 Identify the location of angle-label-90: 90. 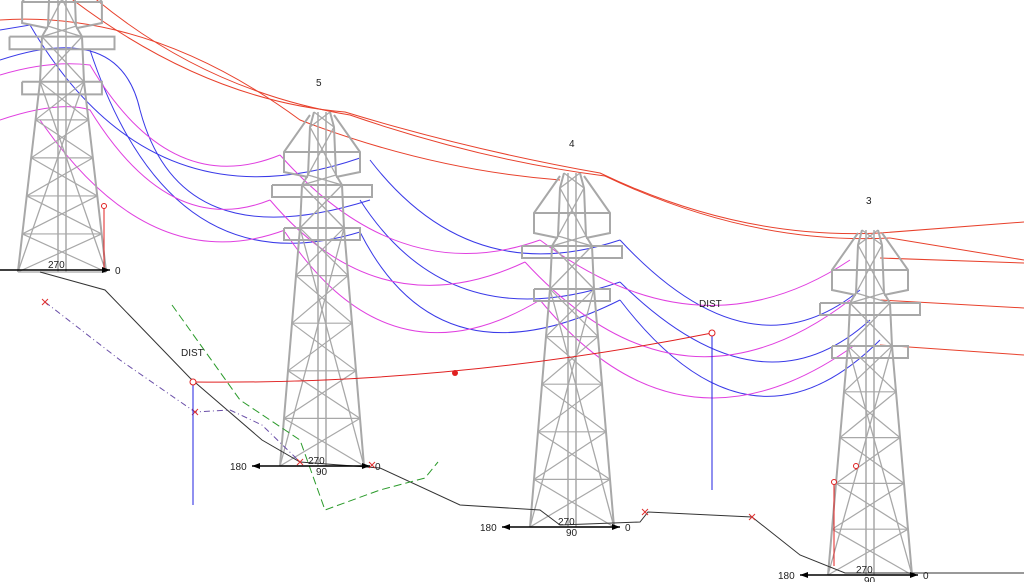
(870, 579).